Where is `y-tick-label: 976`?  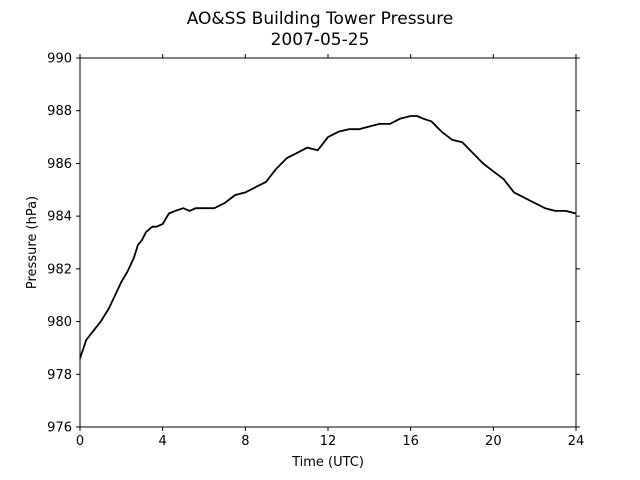 y-tick-label: 976 is located at coordinates (59, 428).